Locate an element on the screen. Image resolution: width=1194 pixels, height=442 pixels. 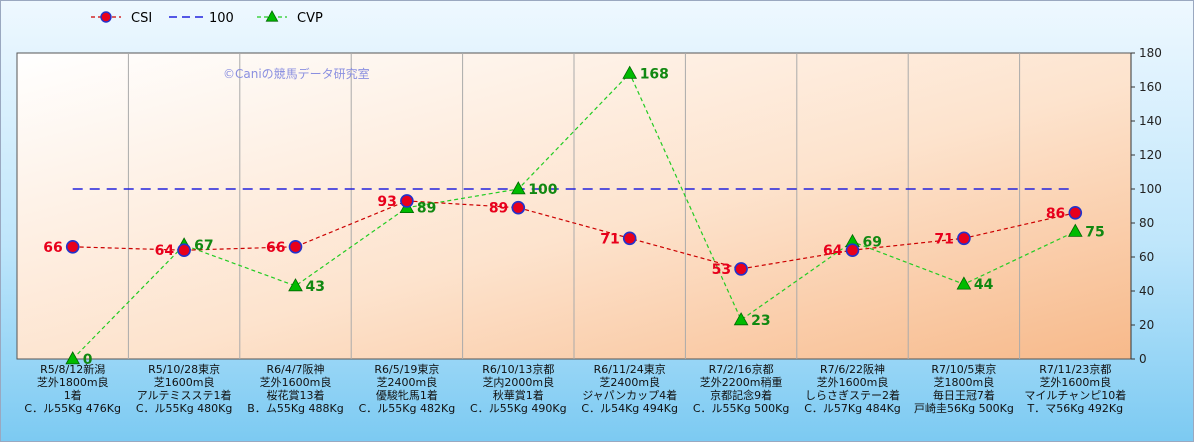
cvp-data-label: 69 is located at coordinates (872, 243).